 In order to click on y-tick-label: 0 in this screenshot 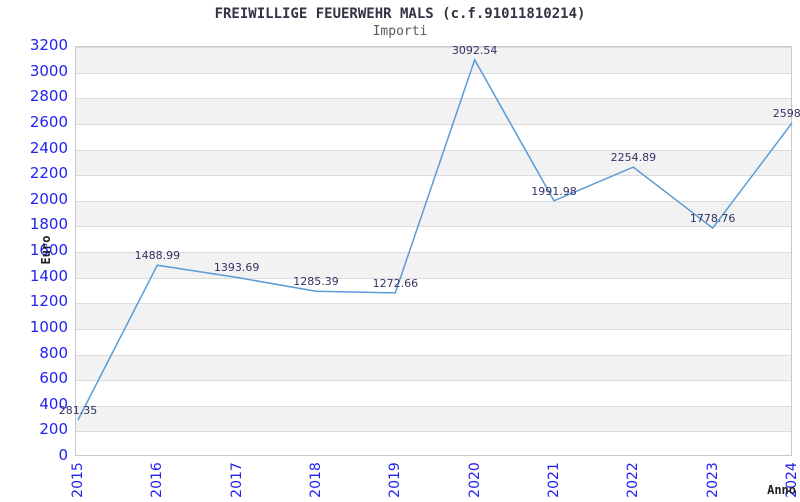, I will do `click(63, 455)`.